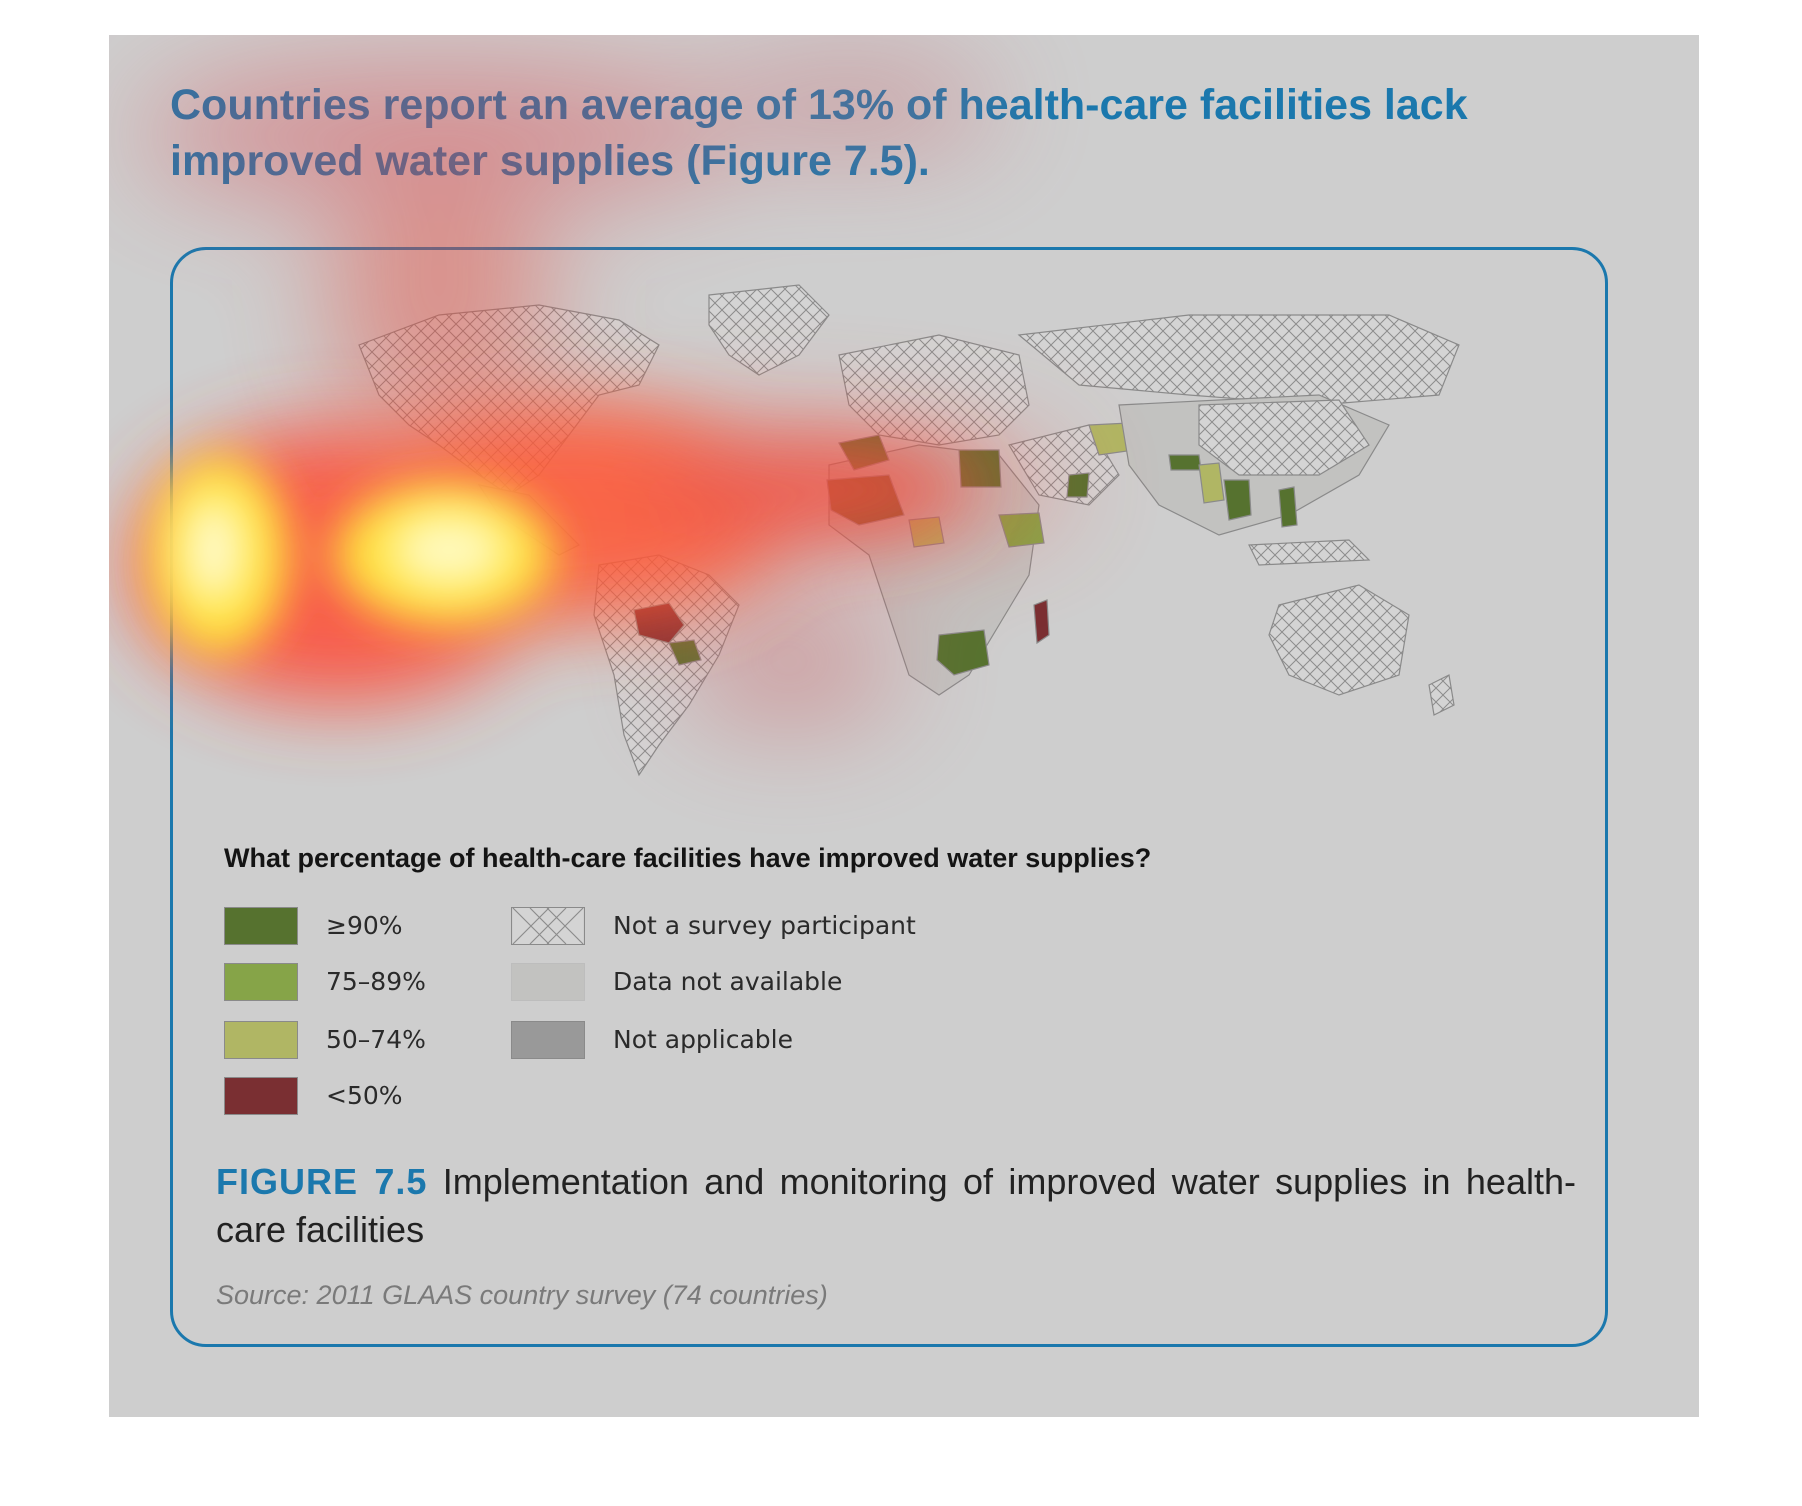 The width and height of the screenshot is (1802, 1506). What do you see at coordinates (1441, 695) in the screenshot?
I see `new-zealand` at bounding box center [1441, 695].